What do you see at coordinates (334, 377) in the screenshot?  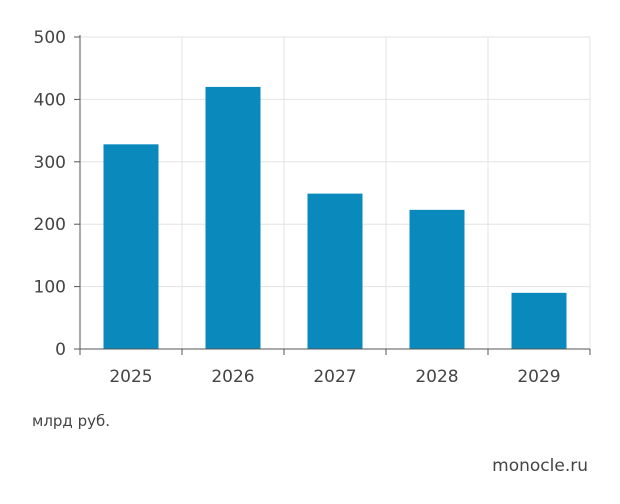 I see `x-tick-label: 2027` at bounding box center [334, 377].